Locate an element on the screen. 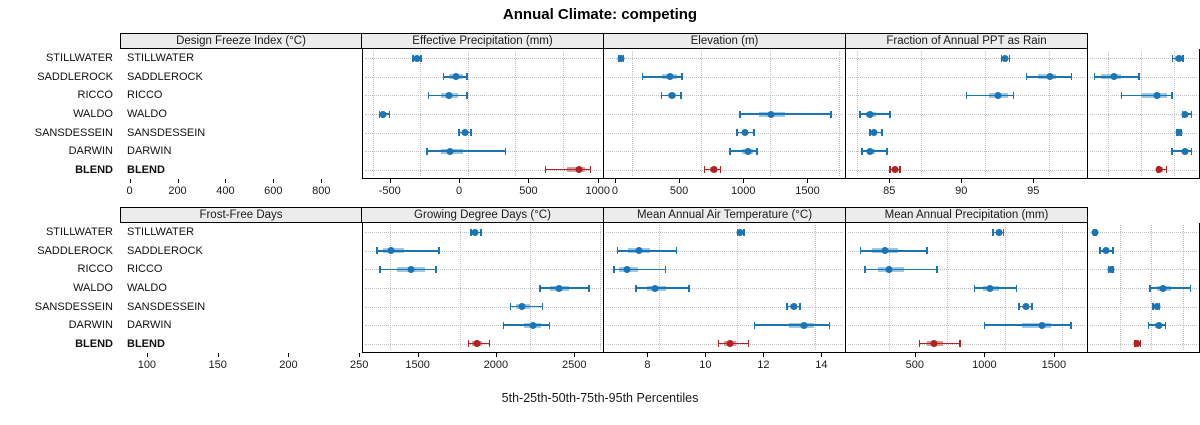  median-dot-blend is located at coordinates (1137, 344).